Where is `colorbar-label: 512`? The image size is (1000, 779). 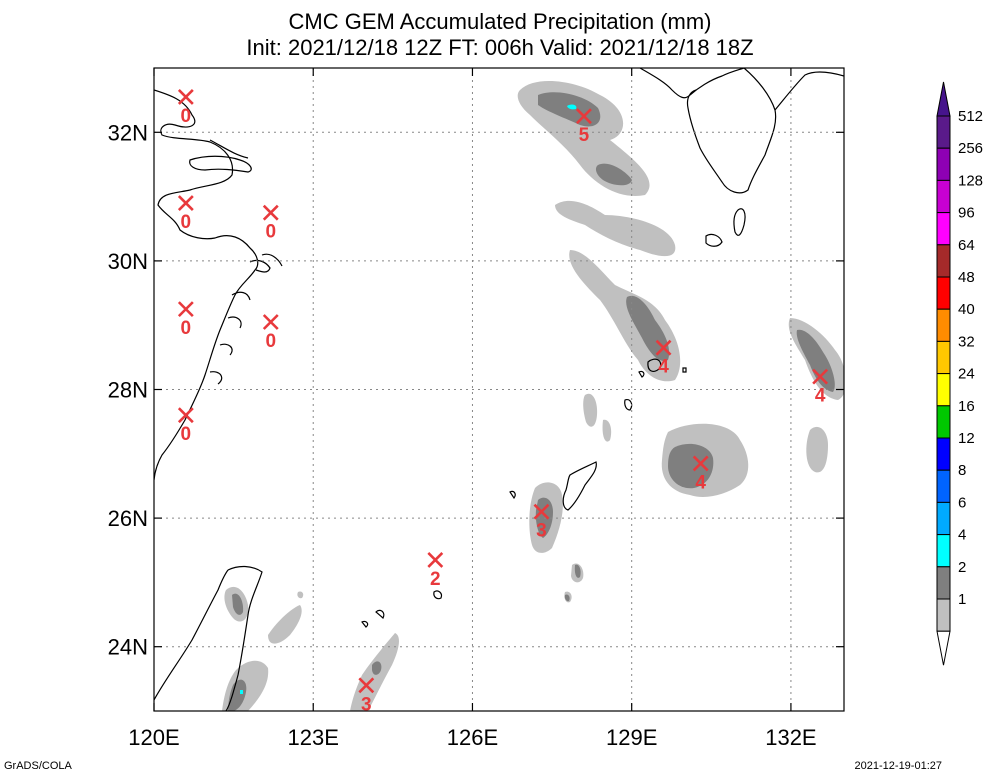
colorbar-label: 512 is located at coordinates (970, 116).